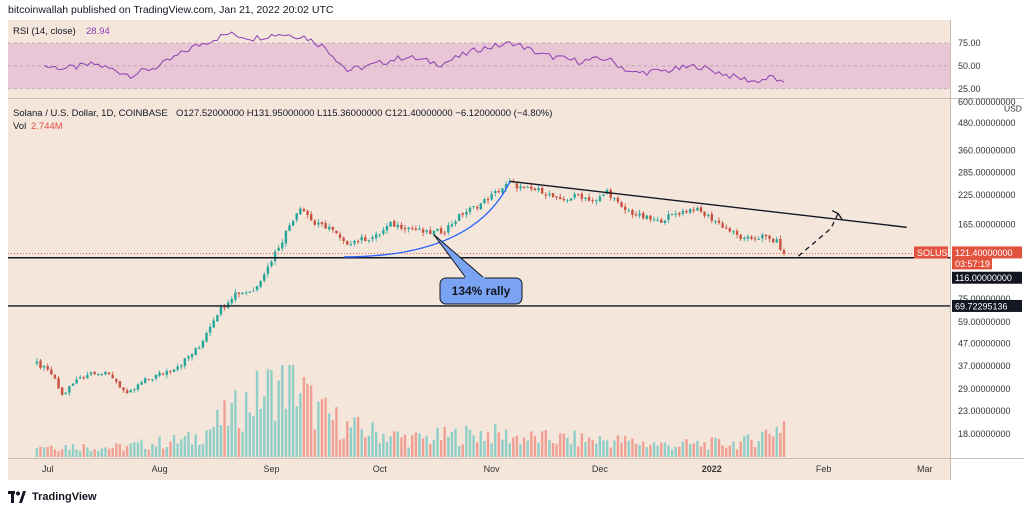 Image resolution: width=1024 pixels, height=509 pixels. I want to click on x-tick-label: Dec, so click(600, 469).